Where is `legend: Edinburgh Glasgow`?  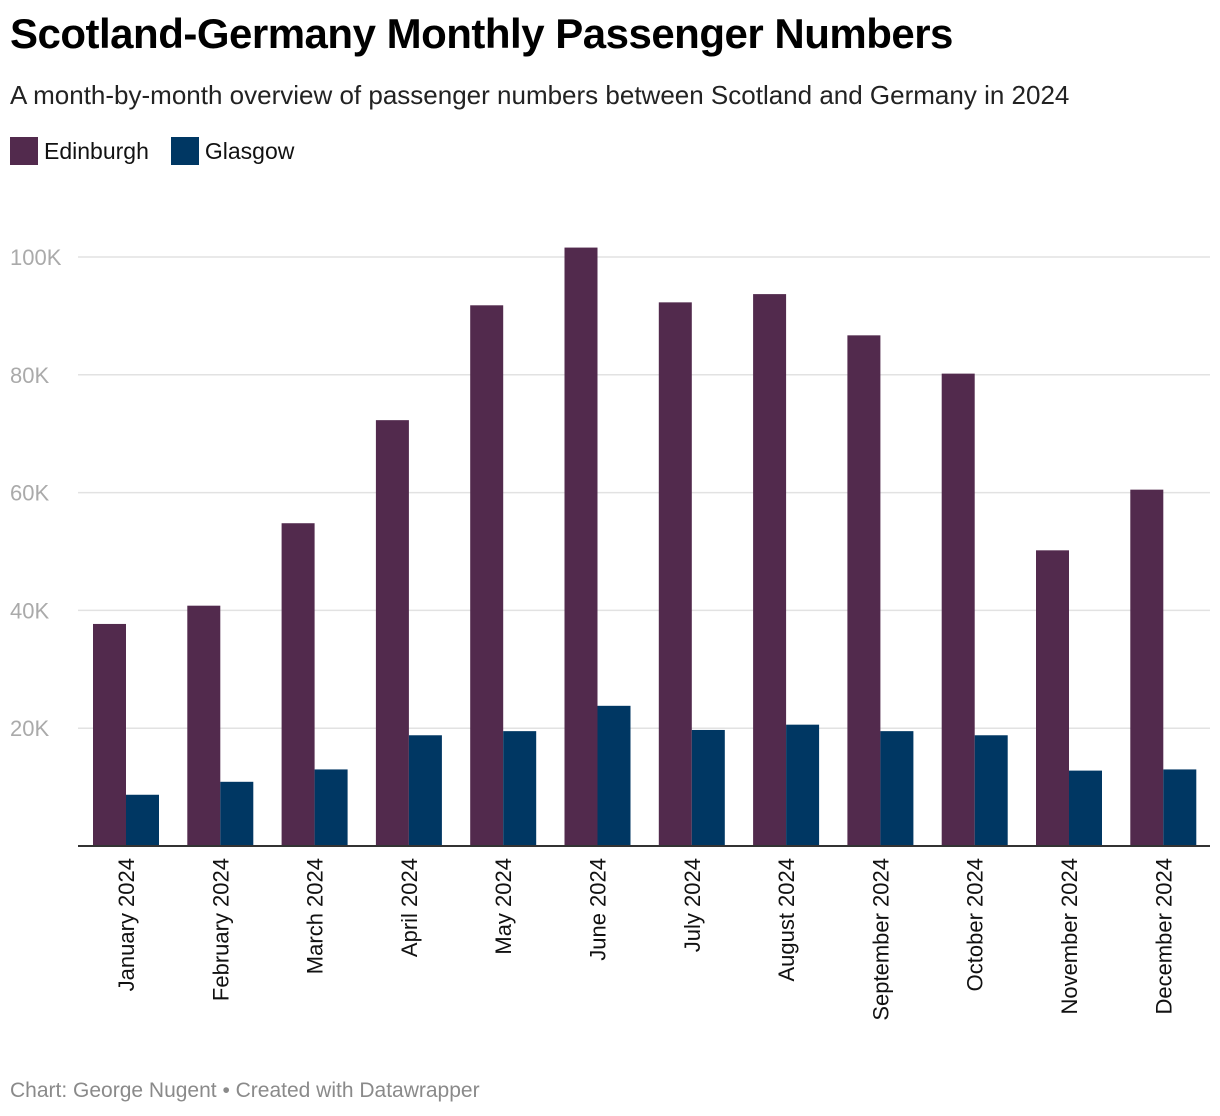 legend: Edinburgh Glasgow is located at coordinates (163, 151).